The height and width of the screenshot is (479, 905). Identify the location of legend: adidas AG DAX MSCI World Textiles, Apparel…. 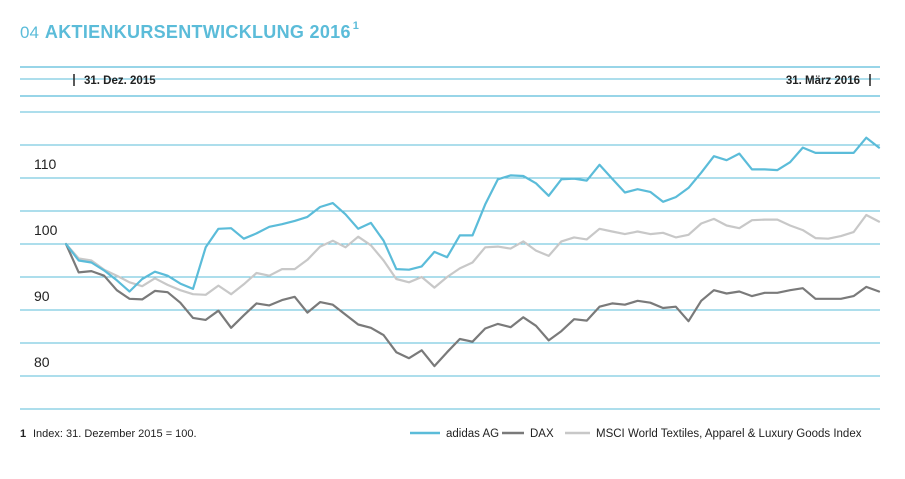
(636, 434).